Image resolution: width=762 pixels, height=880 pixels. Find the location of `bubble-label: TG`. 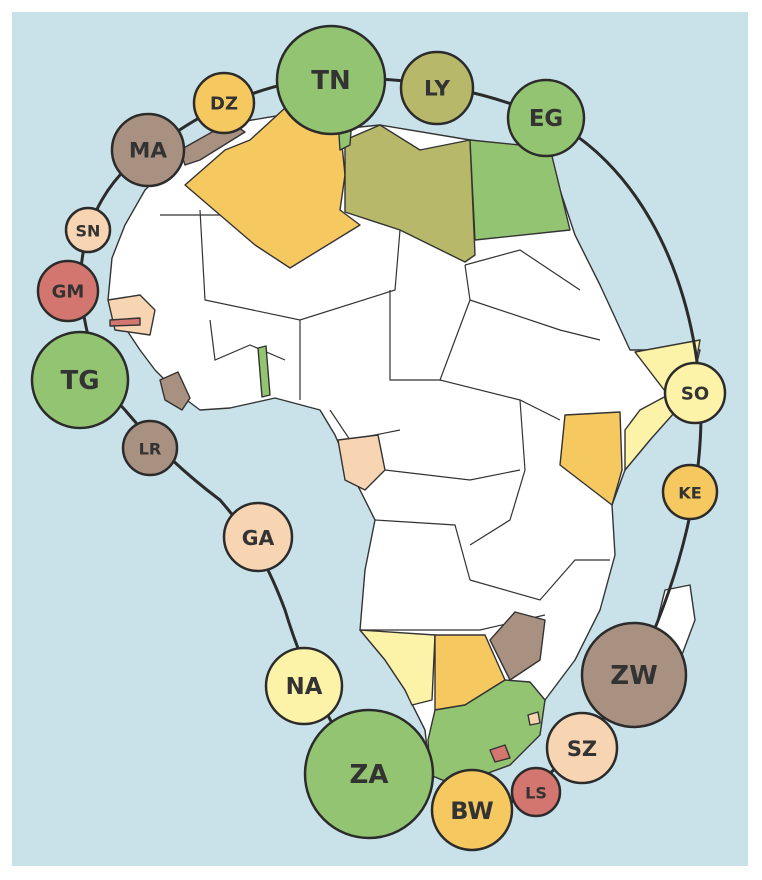

bubble-label: TG is located at coordinates (79, 381).